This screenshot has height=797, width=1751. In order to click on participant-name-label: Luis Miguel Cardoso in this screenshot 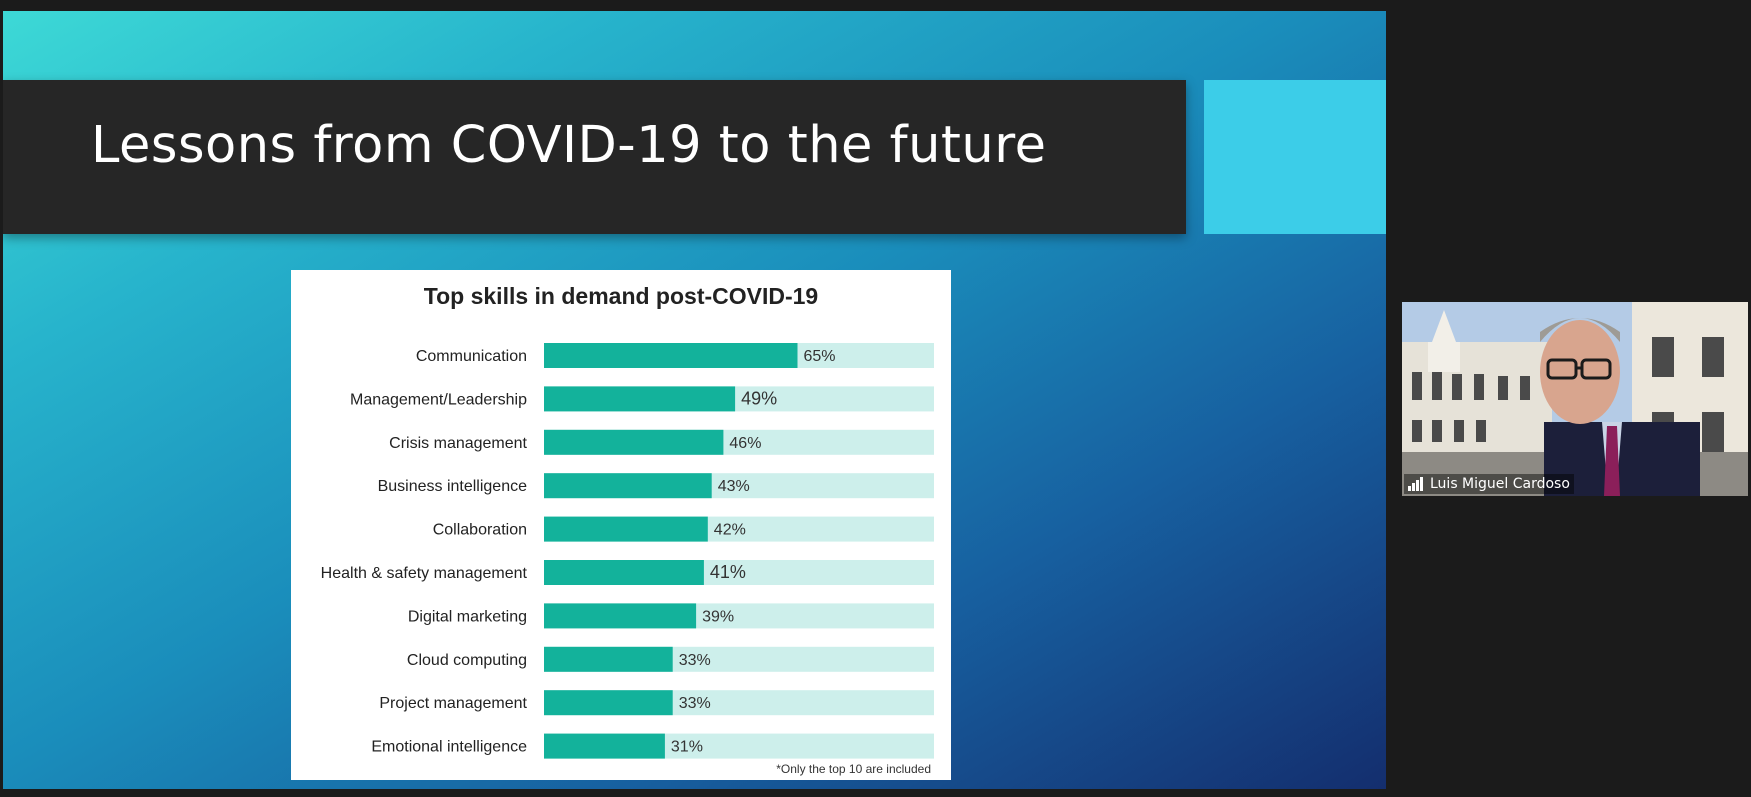, I will do `click(1489, 484)`.